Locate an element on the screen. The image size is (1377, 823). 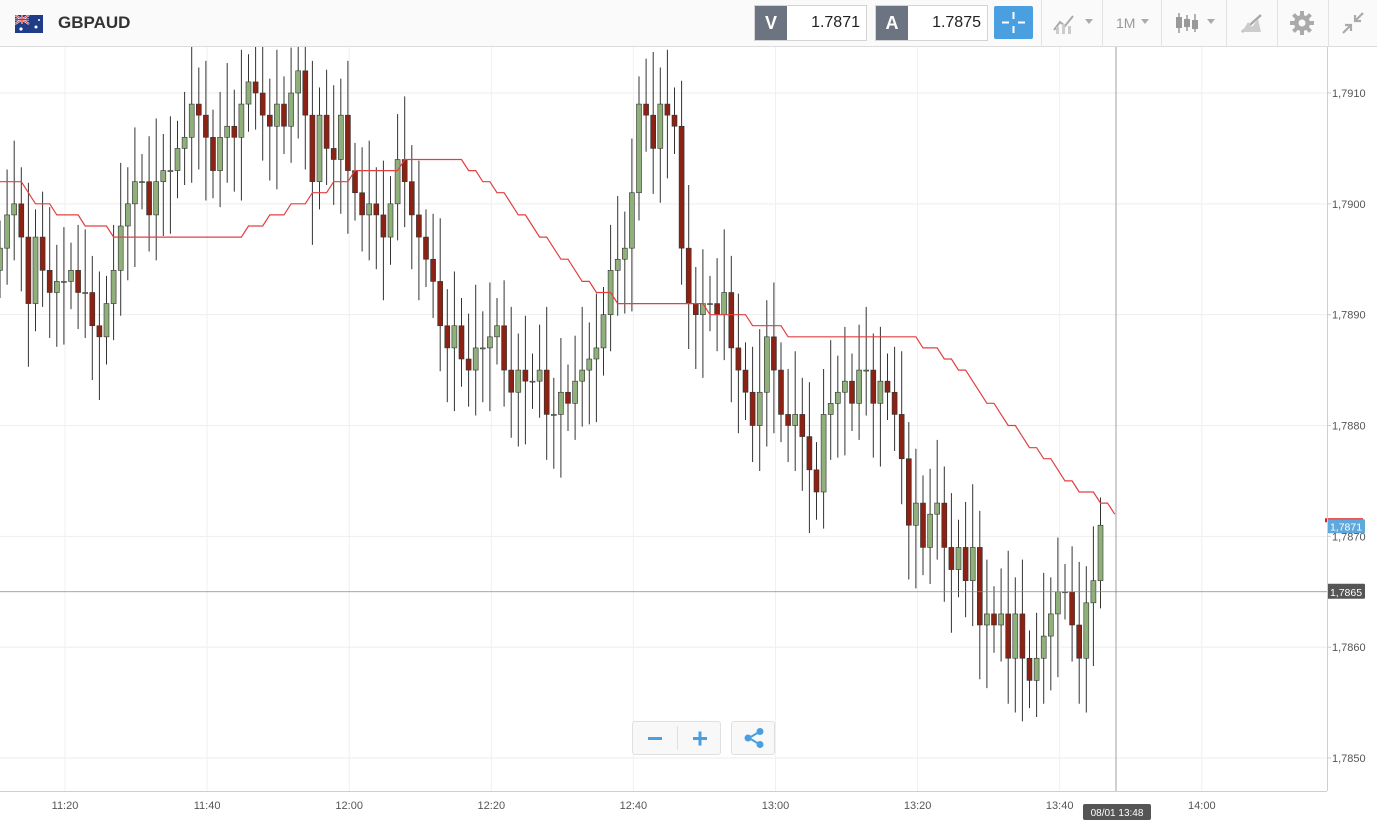
minus-icon is located at coordinates (655, 738).